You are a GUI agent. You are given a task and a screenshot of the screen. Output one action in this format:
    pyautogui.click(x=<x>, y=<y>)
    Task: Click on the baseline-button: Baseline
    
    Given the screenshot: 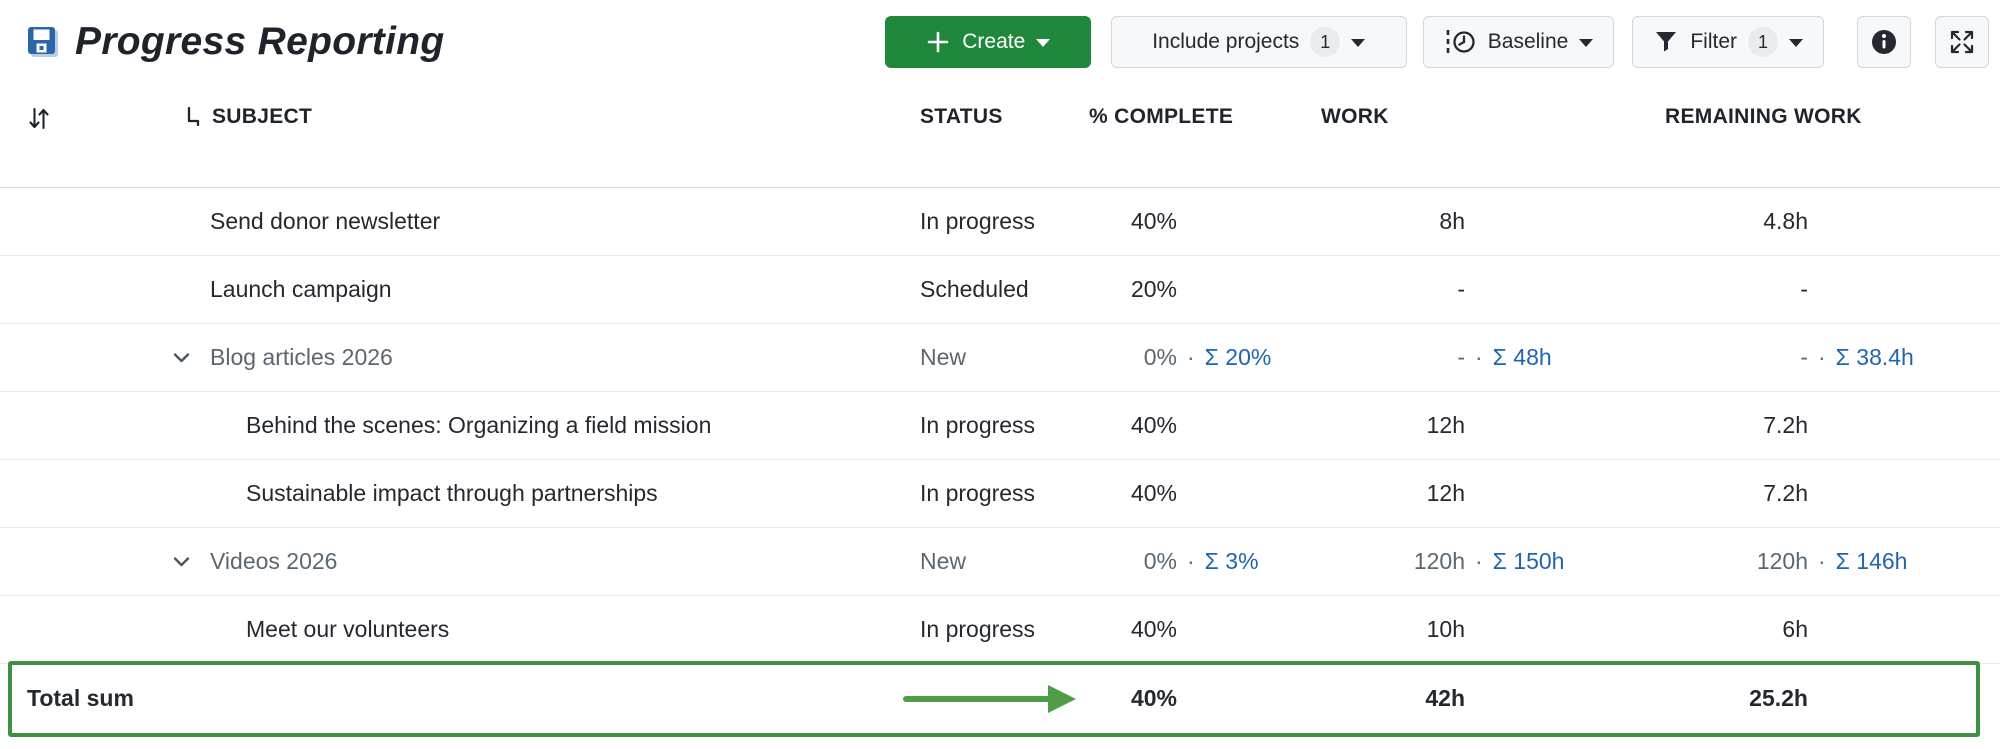 What is the action you would take?
    pyautogui.click(x=1518, y=42)
    